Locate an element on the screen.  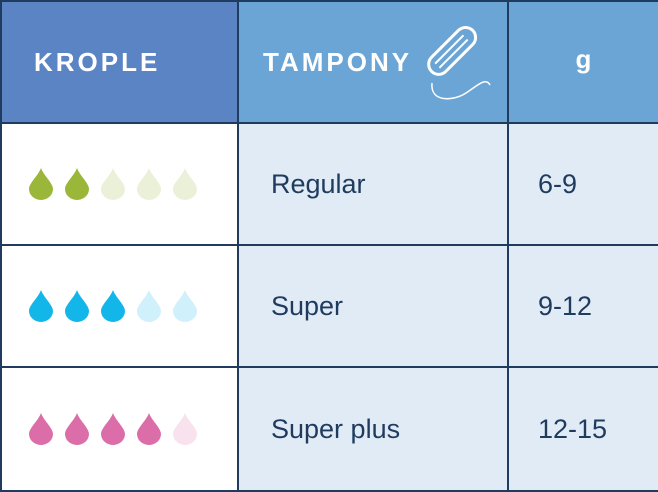
row-2-name: Super plus is located at coordinates (336, 428).